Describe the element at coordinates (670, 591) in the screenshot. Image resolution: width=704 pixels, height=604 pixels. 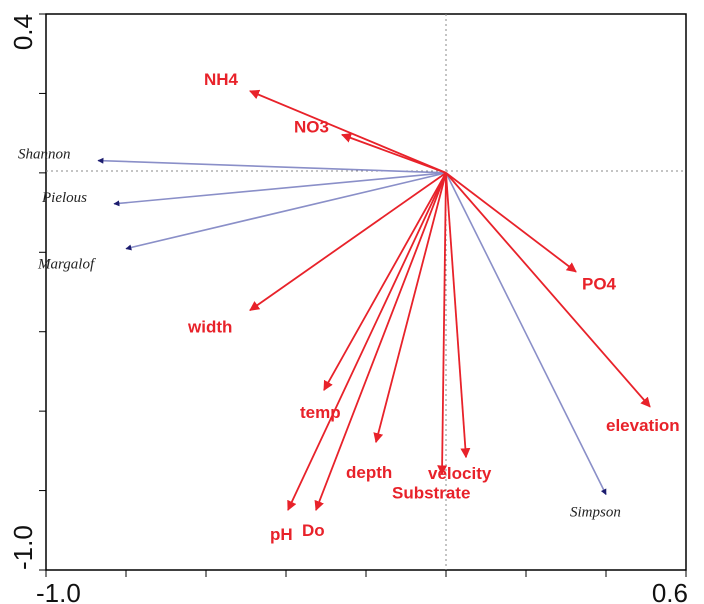
I see `x-tick-label: 0.6` at that location.